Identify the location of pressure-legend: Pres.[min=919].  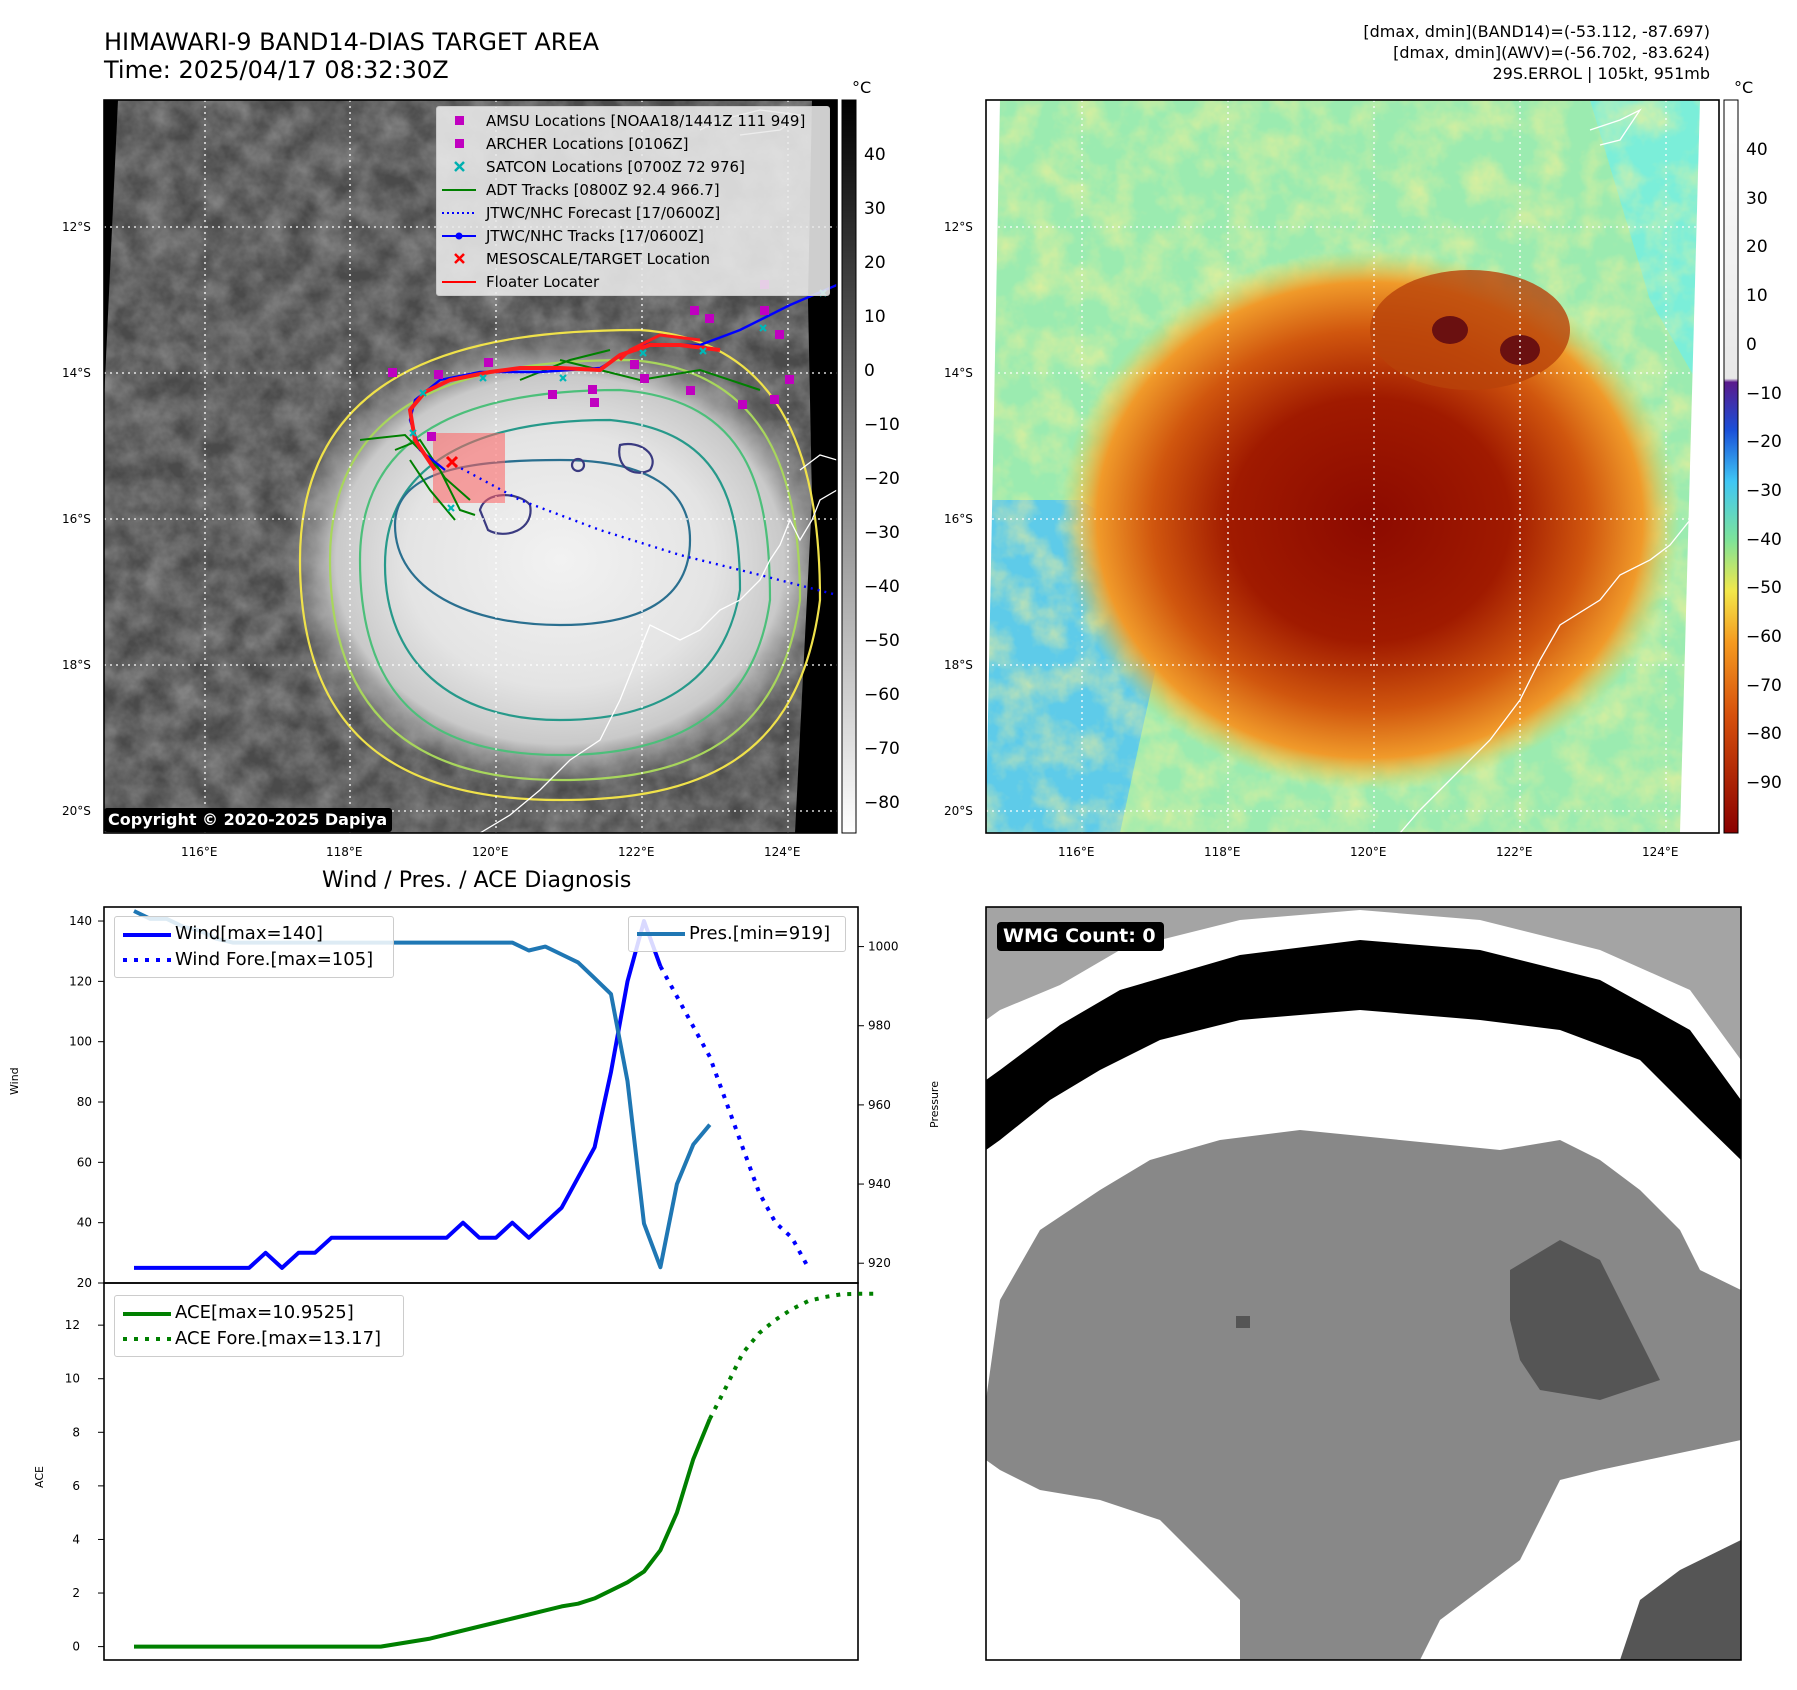
(737, 934).